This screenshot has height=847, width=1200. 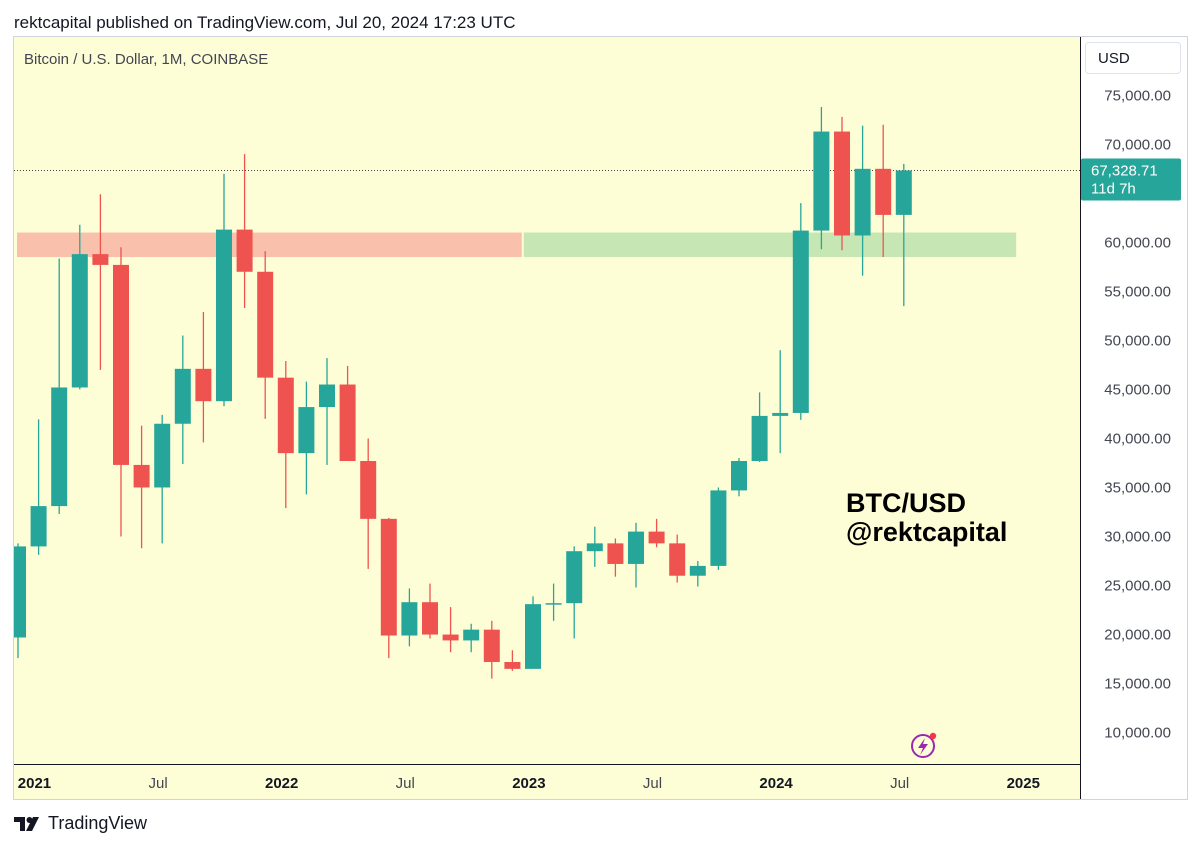 I want to click on tradingview-logo: TradingView, so click(x=80, y=823).